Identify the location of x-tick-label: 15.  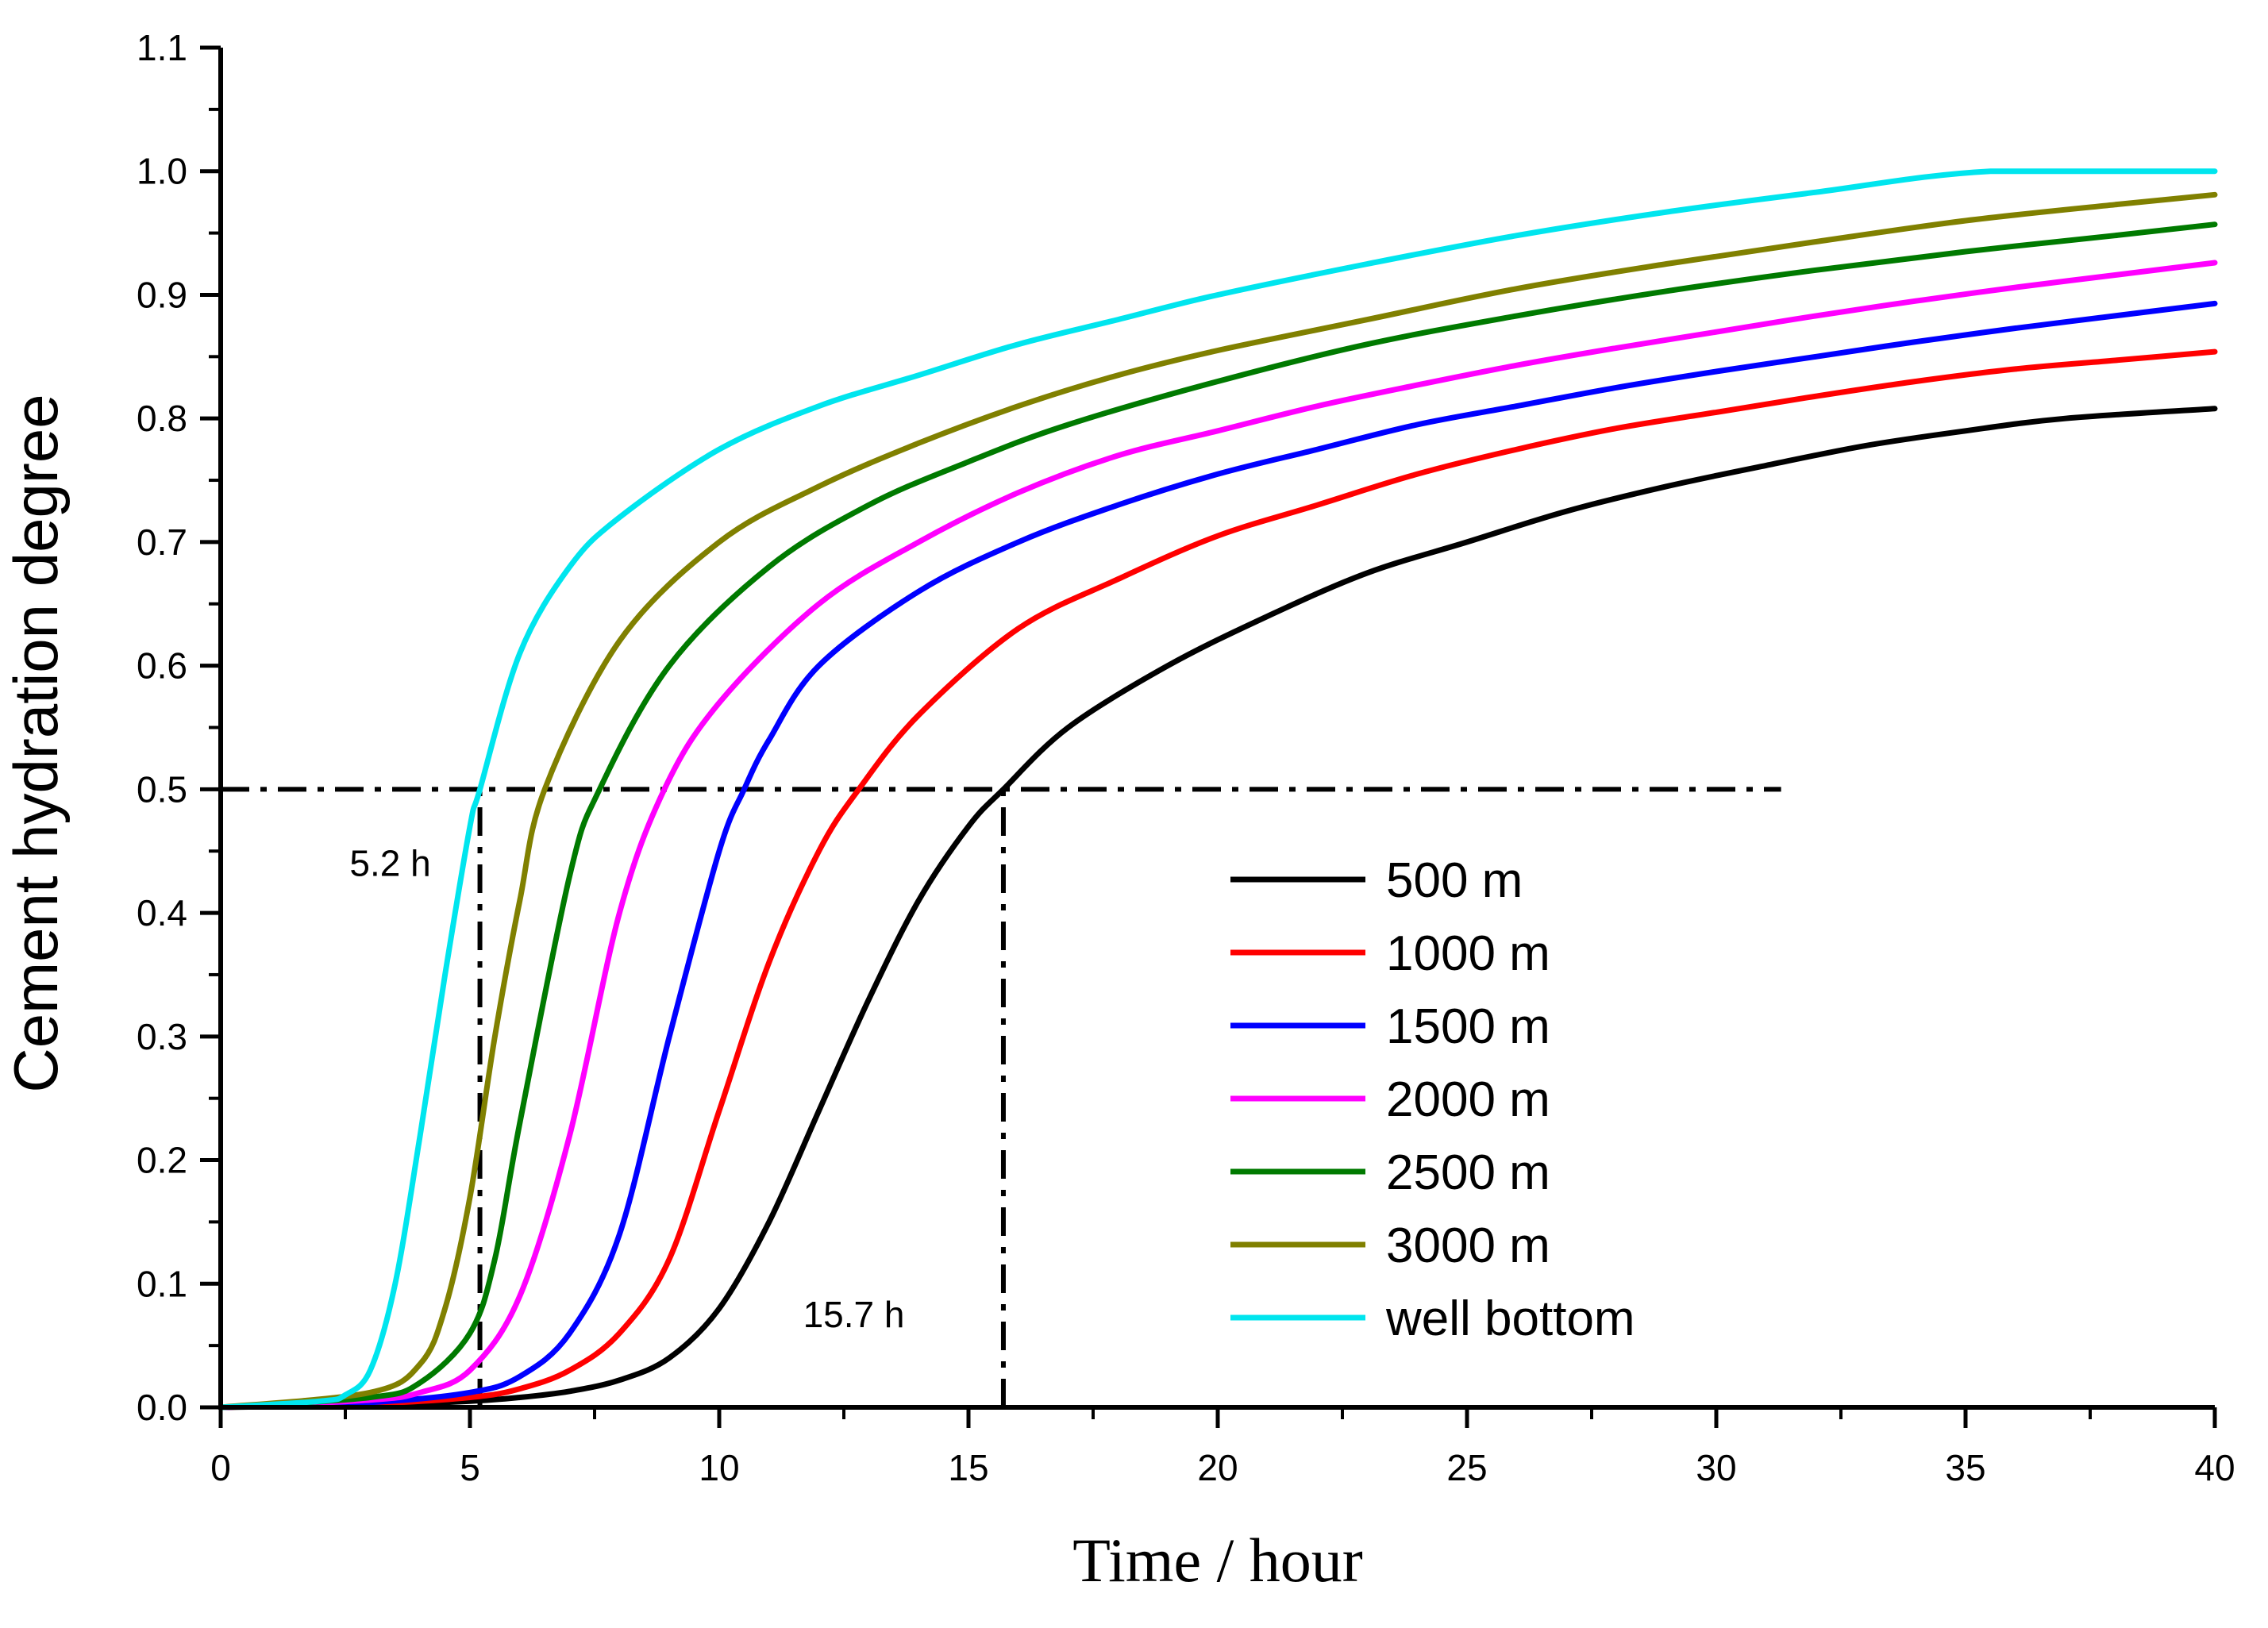
(968, 1468).